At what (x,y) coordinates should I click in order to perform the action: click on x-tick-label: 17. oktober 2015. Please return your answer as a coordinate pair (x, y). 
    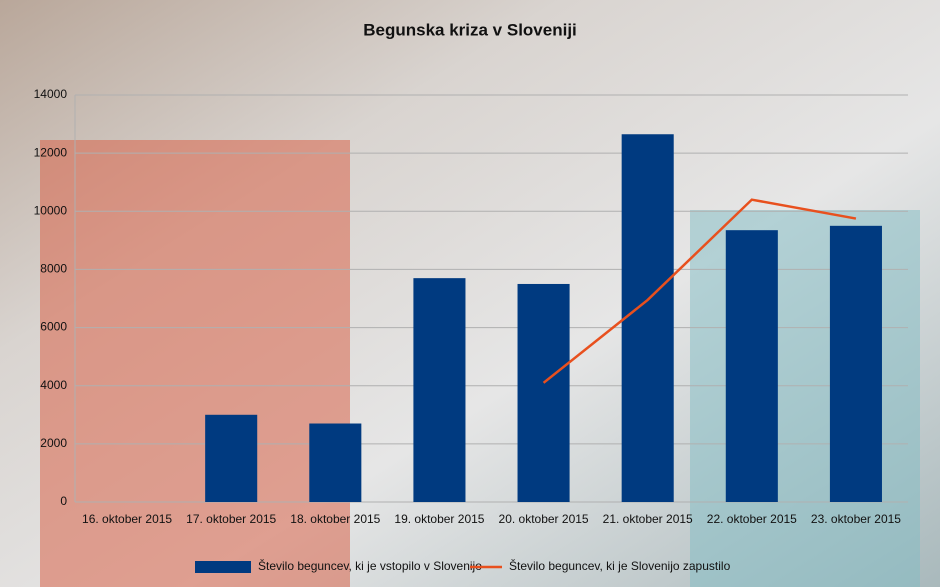
    Looking at the image, I should click on (231, 519).